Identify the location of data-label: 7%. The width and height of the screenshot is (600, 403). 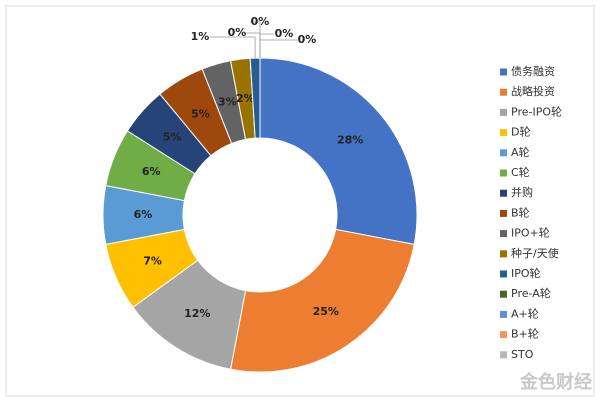
(152, 260).